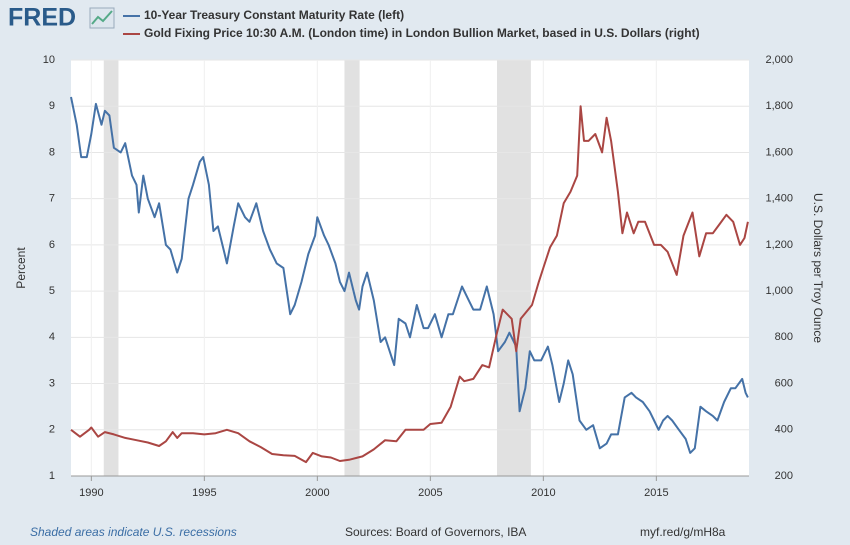 The image size is (850, 545). What do you see at coordinates (49, 60) in the screenshot?
I see `y-tick-label: 10` at bounding box center [49, 60].